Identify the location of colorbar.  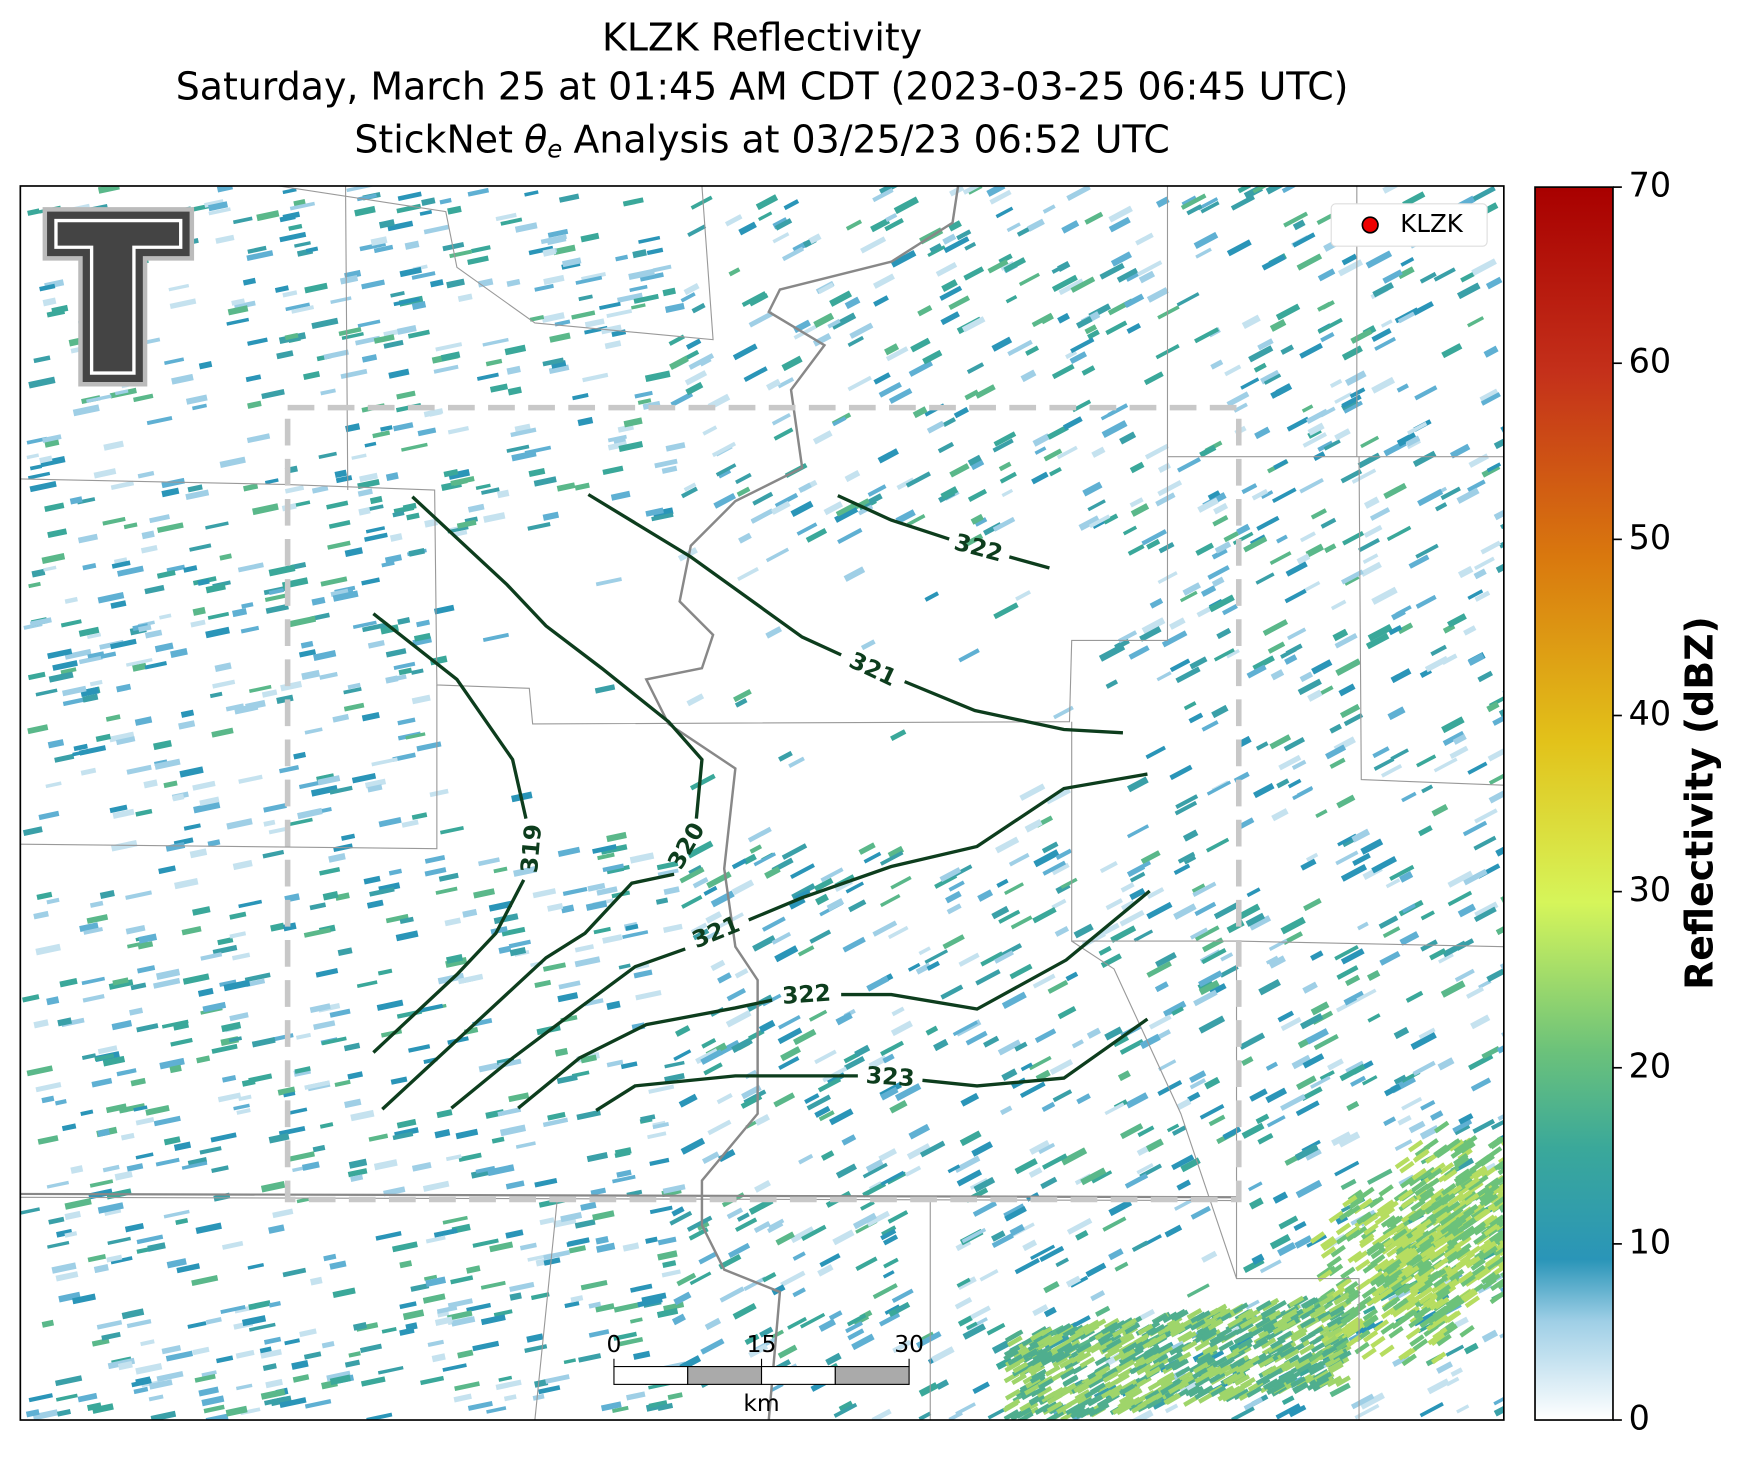
(1574, 803).